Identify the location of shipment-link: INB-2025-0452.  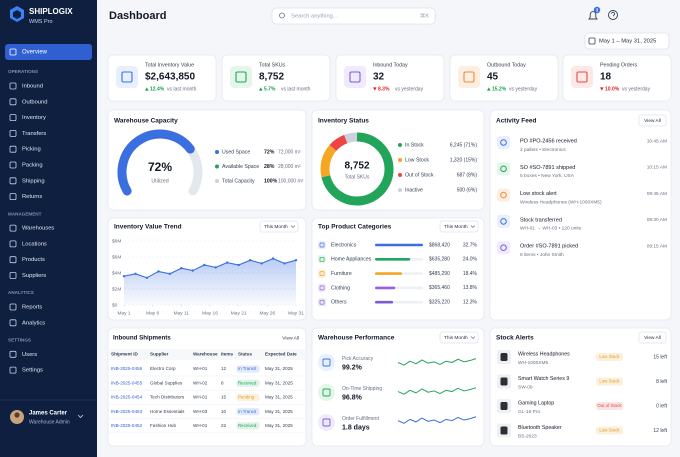
(127, 425).